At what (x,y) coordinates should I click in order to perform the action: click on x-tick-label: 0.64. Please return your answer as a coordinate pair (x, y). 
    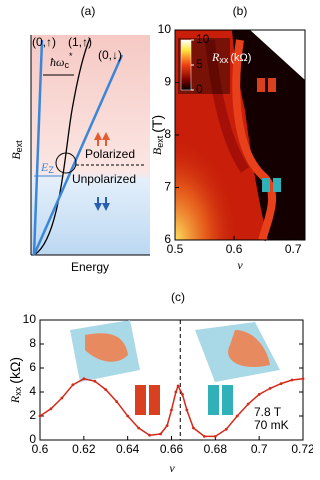
    Looking at the image, I should click on (128, 449).